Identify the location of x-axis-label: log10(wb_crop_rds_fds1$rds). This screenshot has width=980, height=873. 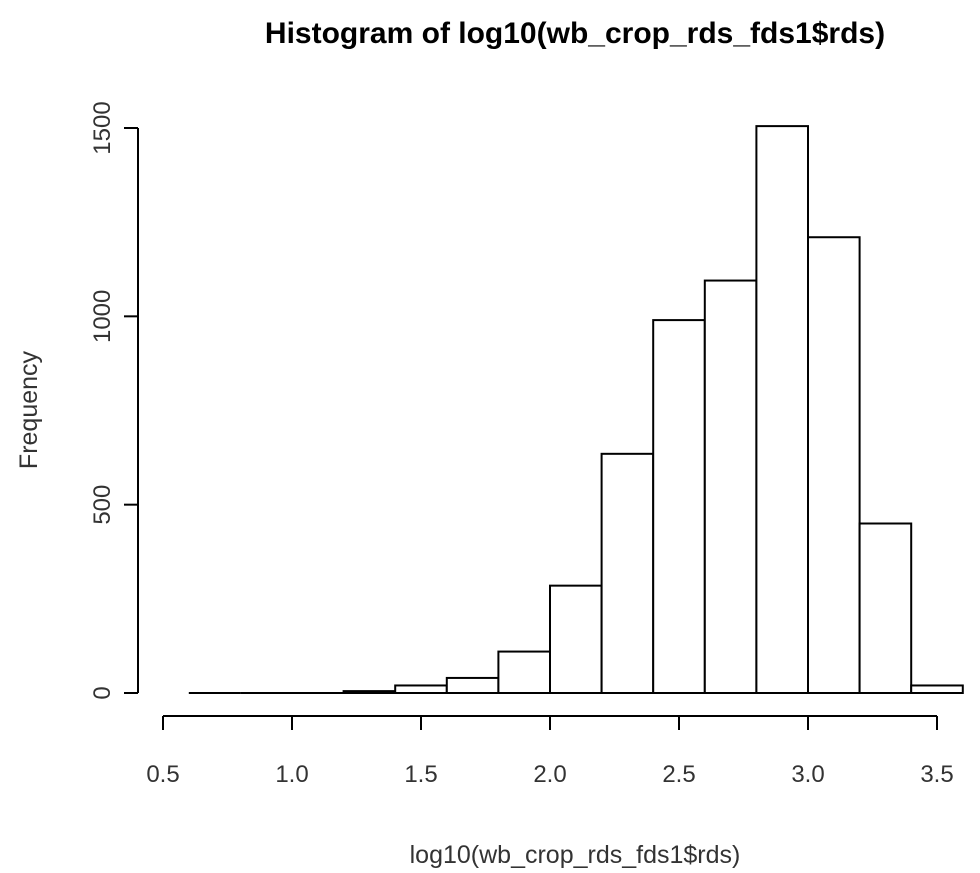
(575, 855).